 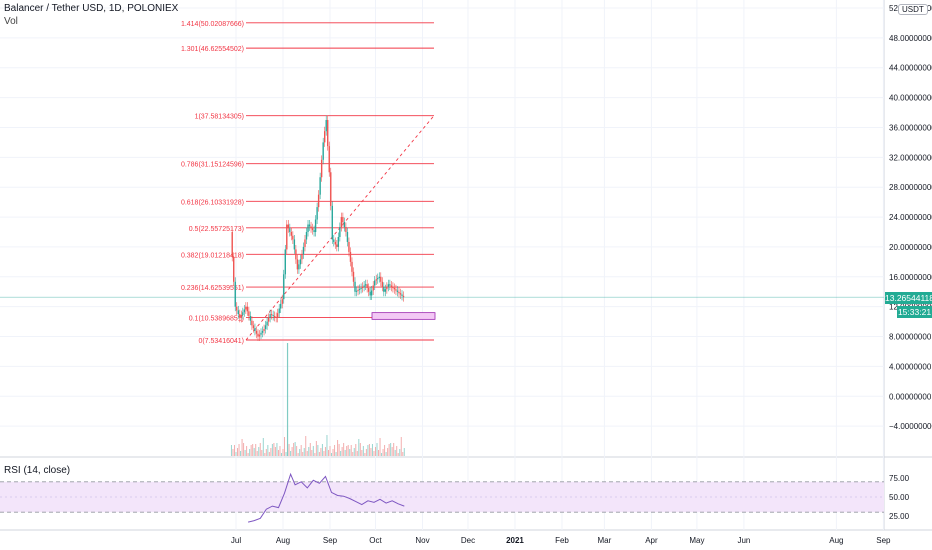 What do you see at coordinates (287, 399) in the screenshot?
I see `volume-spike` at bounding box center [287, 399].